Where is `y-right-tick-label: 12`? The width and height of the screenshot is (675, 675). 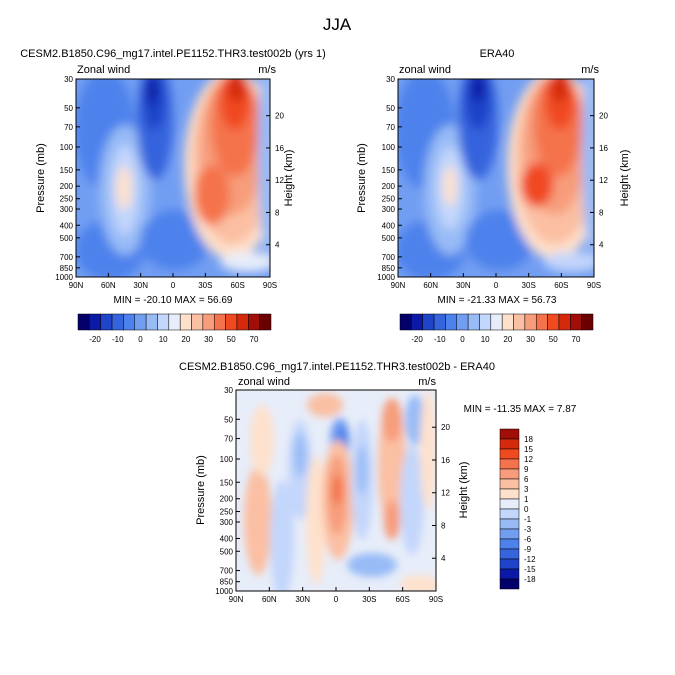
y-right-tick-label: 12 is located at coordinates (603, 180).